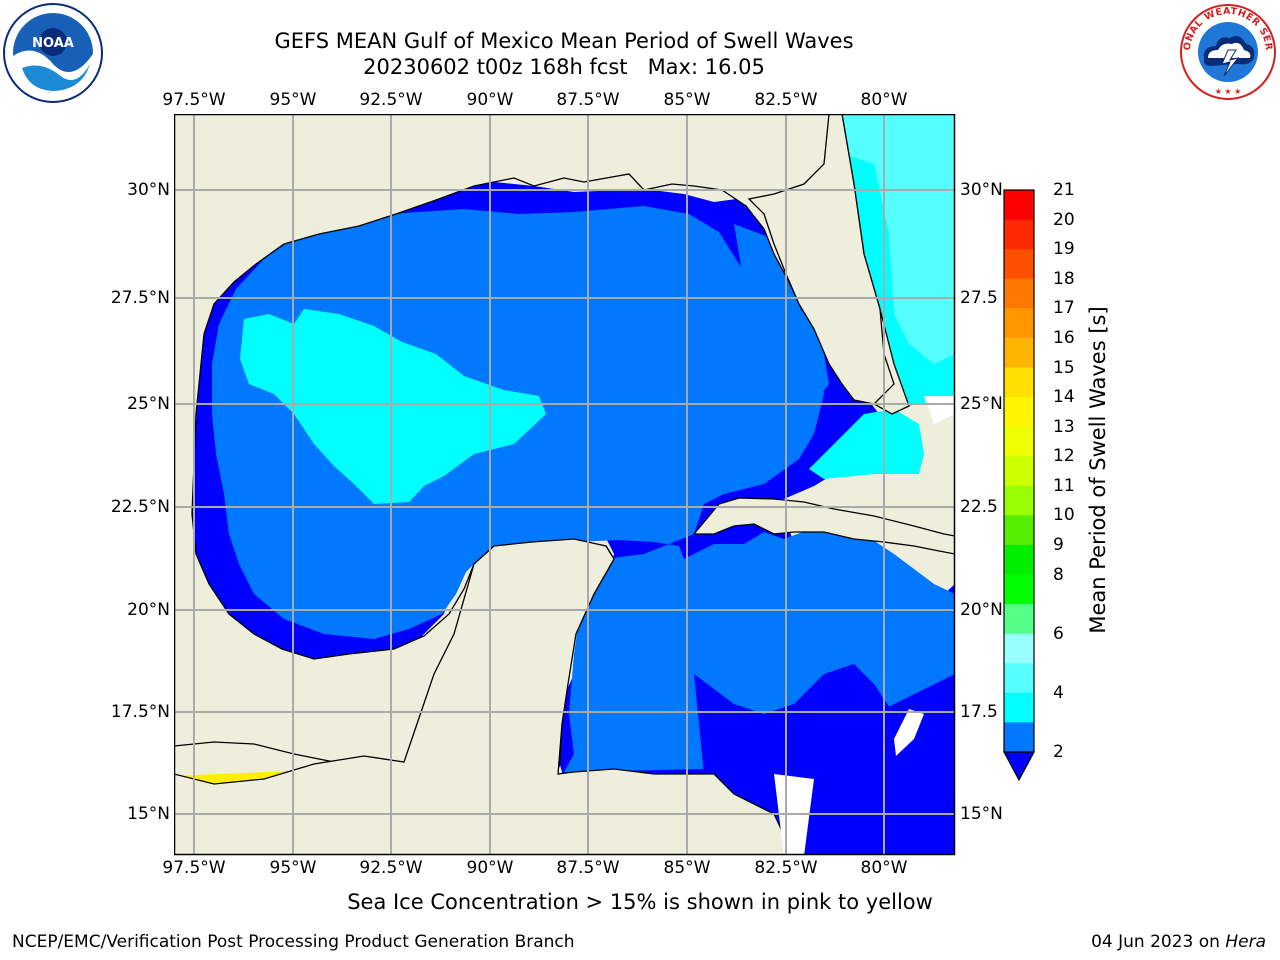 Image resolution: width=1280 pixels, height=960 pixels. What do you see at coordinates (393, 406) in the screenshot?
I see `central-gulf-cyan` at bounding box center [393, 406].